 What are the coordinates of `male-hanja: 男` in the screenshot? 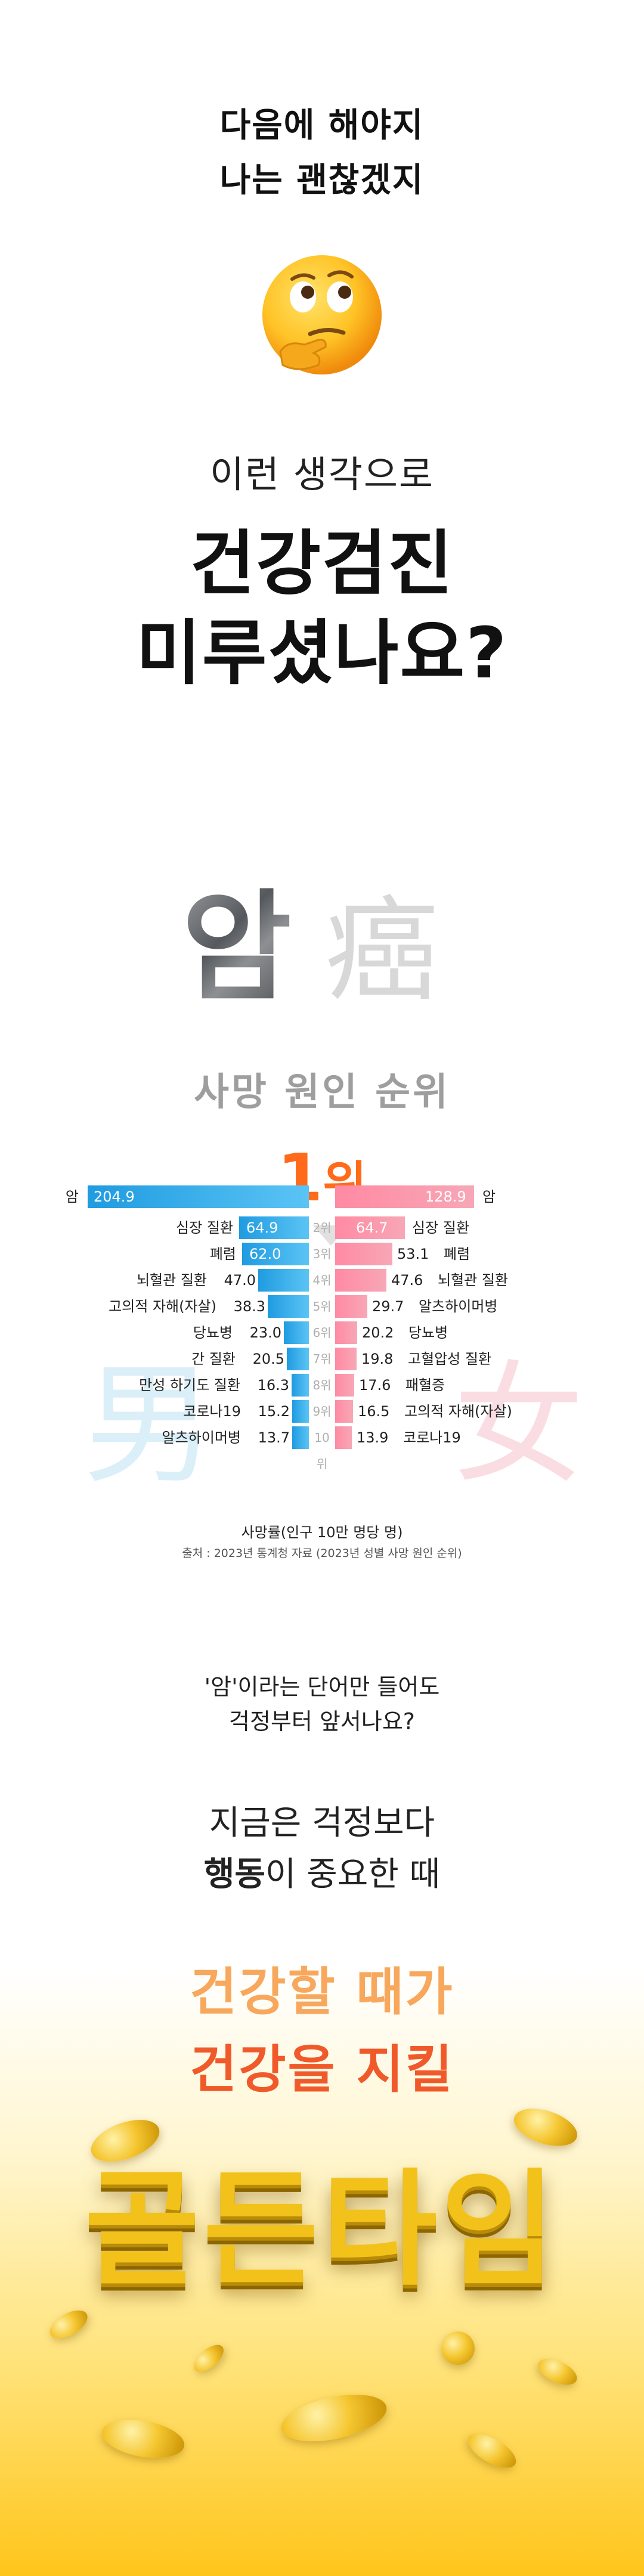 It's located at (149, 1425).